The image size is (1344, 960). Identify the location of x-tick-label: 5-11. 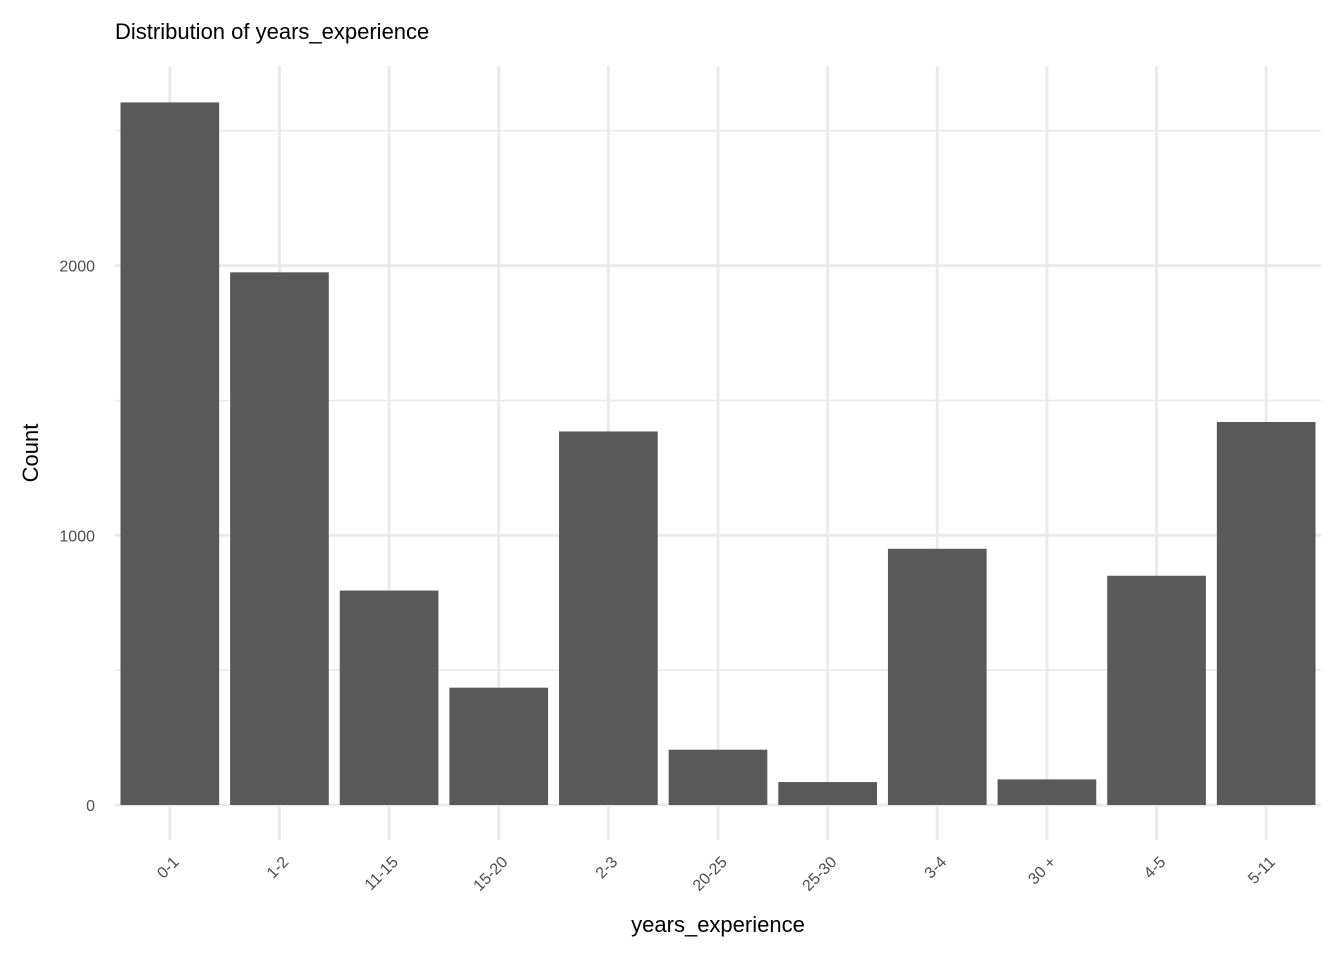
(1262, 871).